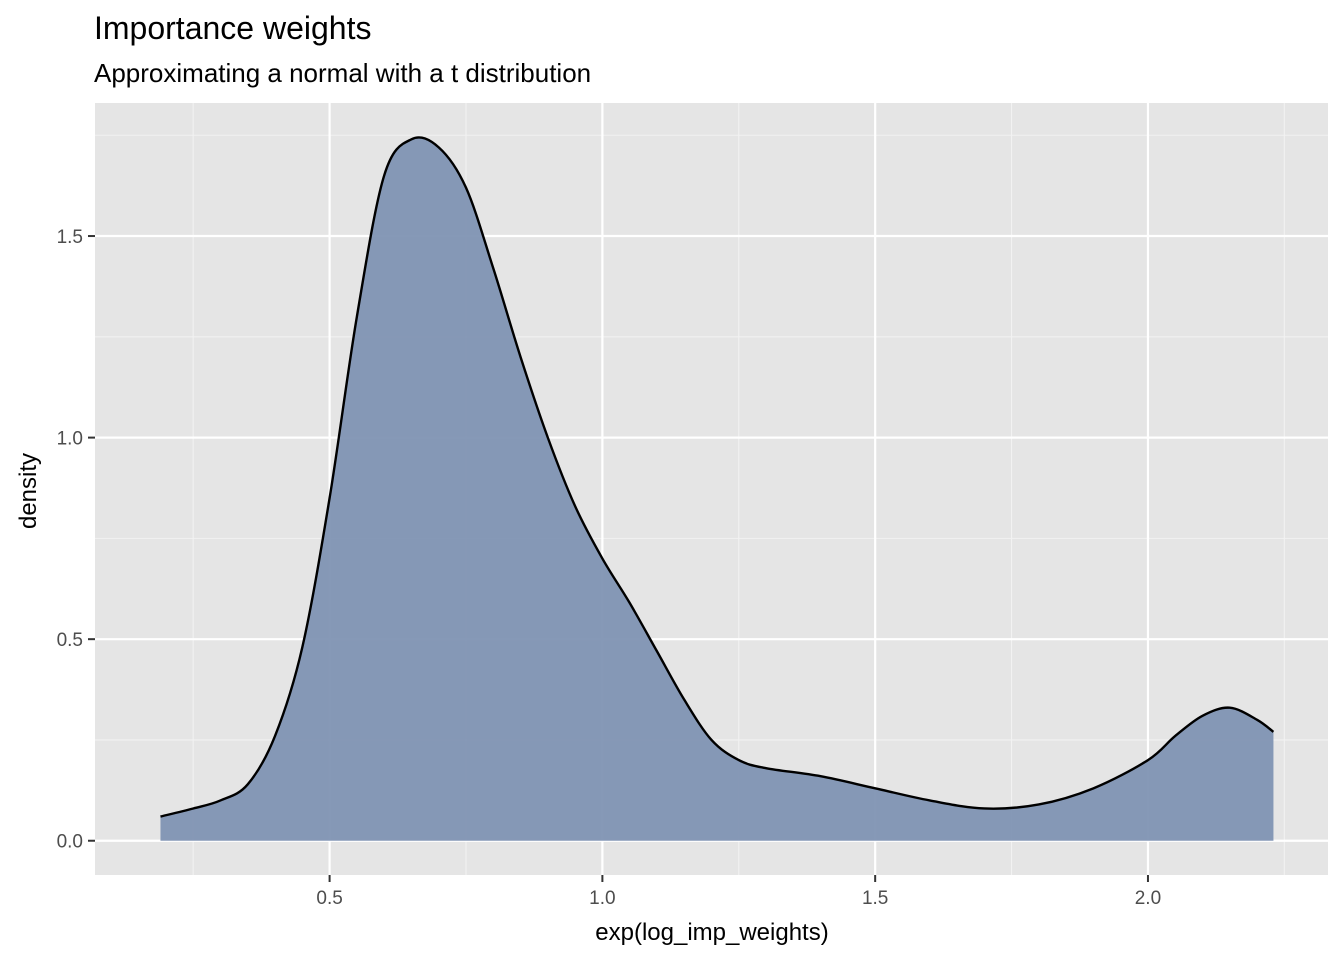 The image size is (1344, 960). I want to click on y-axis-title: density, so click(28, 491).